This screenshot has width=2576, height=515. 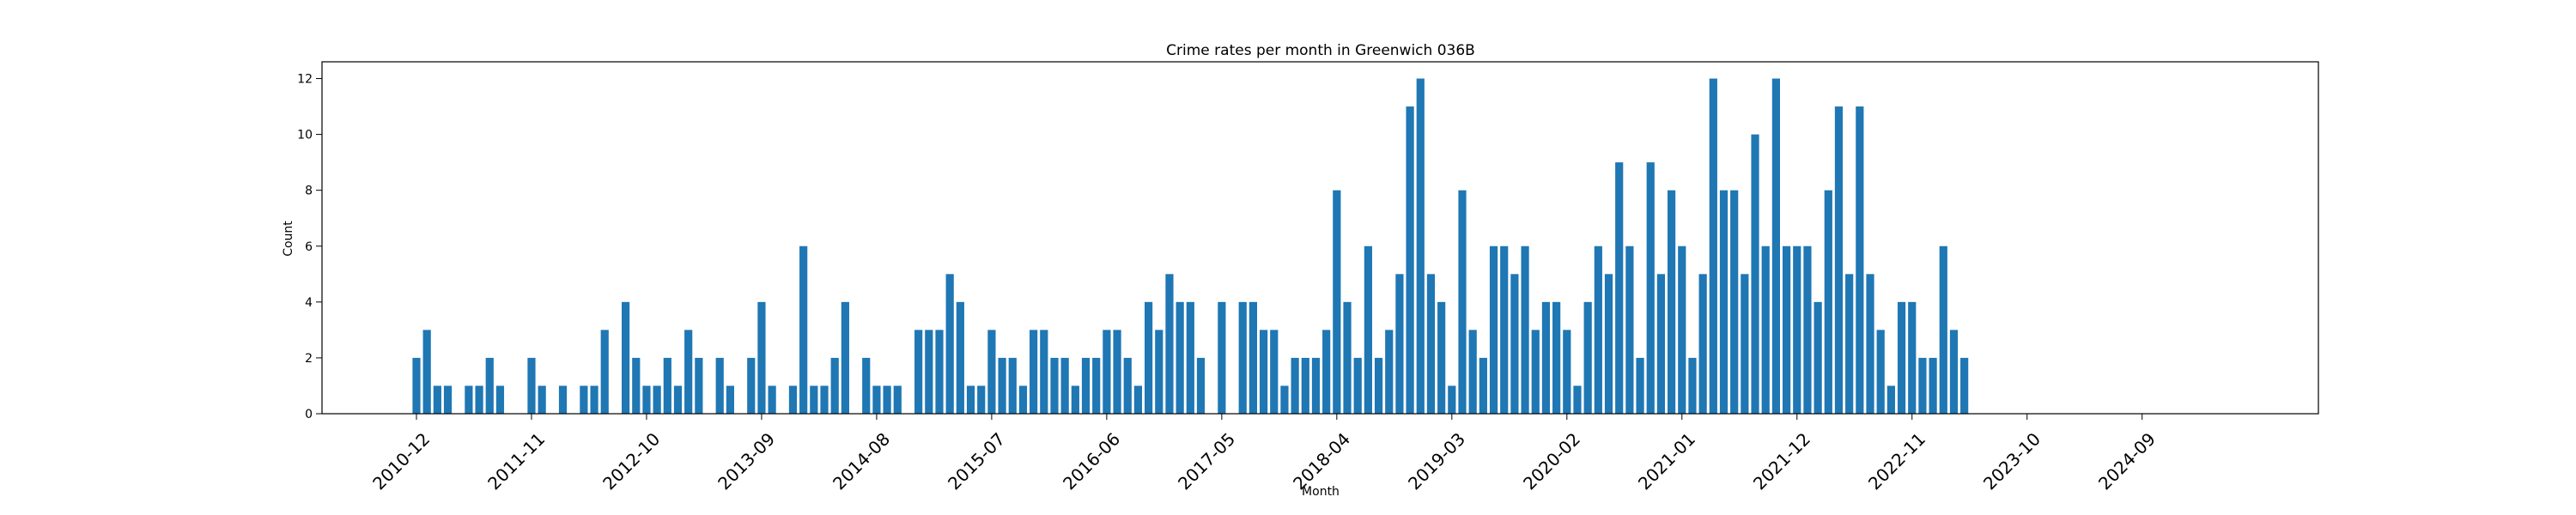 I want to click on y-tick-label: 2, so click(x=309, y=359).